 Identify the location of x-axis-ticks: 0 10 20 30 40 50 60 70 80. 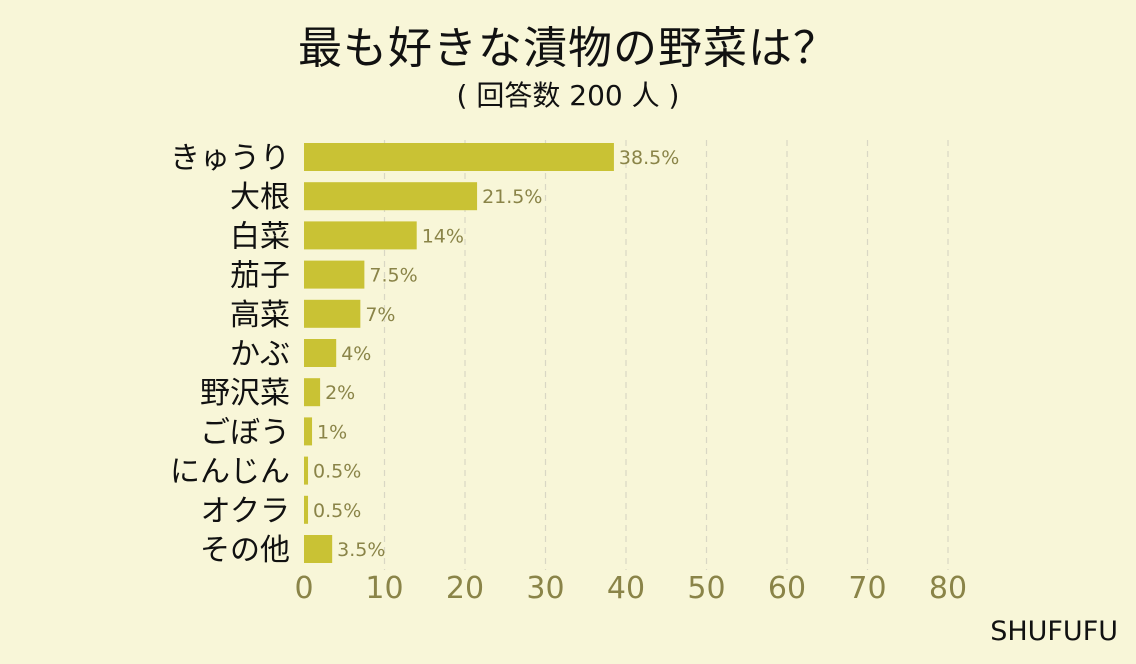
(630, 588).